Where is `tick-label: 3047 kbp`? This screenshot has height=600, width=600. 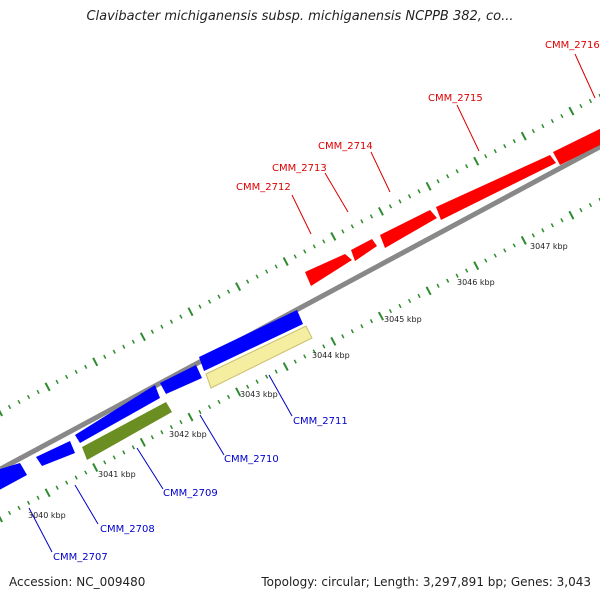
tick-label: 3047 kbp is located at coordinates (549, 246).